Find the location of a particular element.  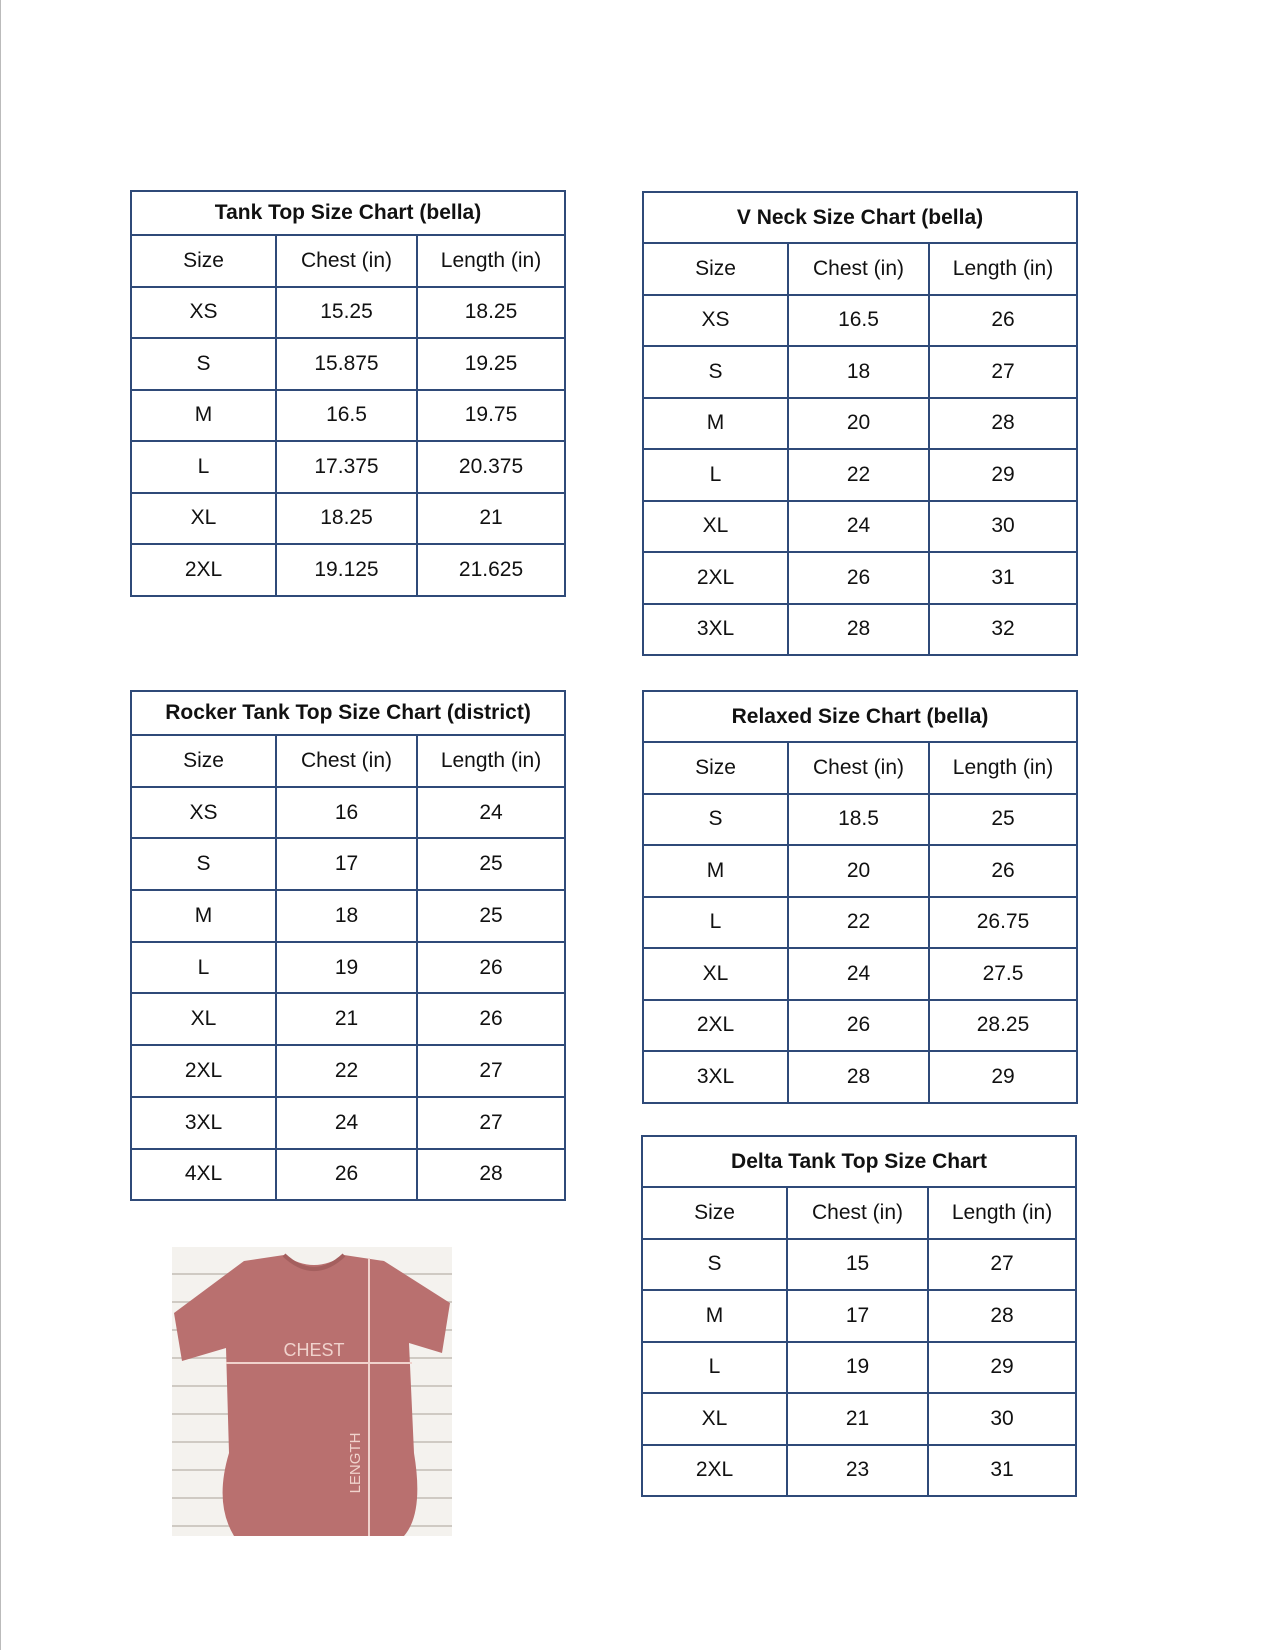

table-row: L 17.375 20.375 is located at coordinates (348, 467).